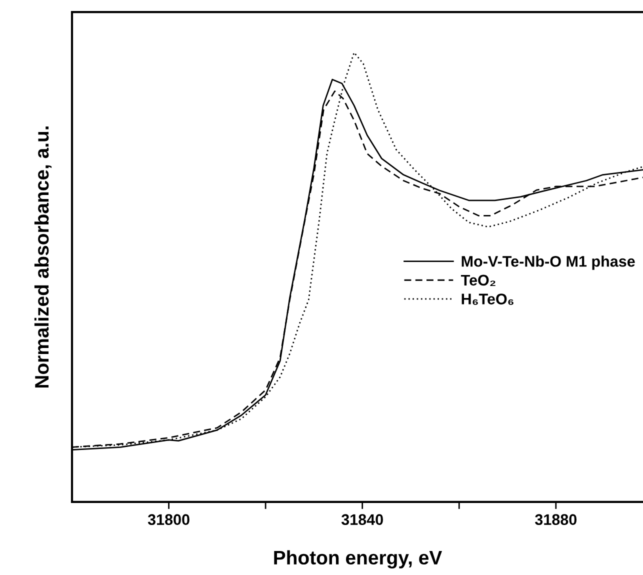 The width and height of the screenshot is (643, 575). Describe the element at coordinates (488, 299) in the screenshot. I see `legend-label: H₆TeO₆` at that location.